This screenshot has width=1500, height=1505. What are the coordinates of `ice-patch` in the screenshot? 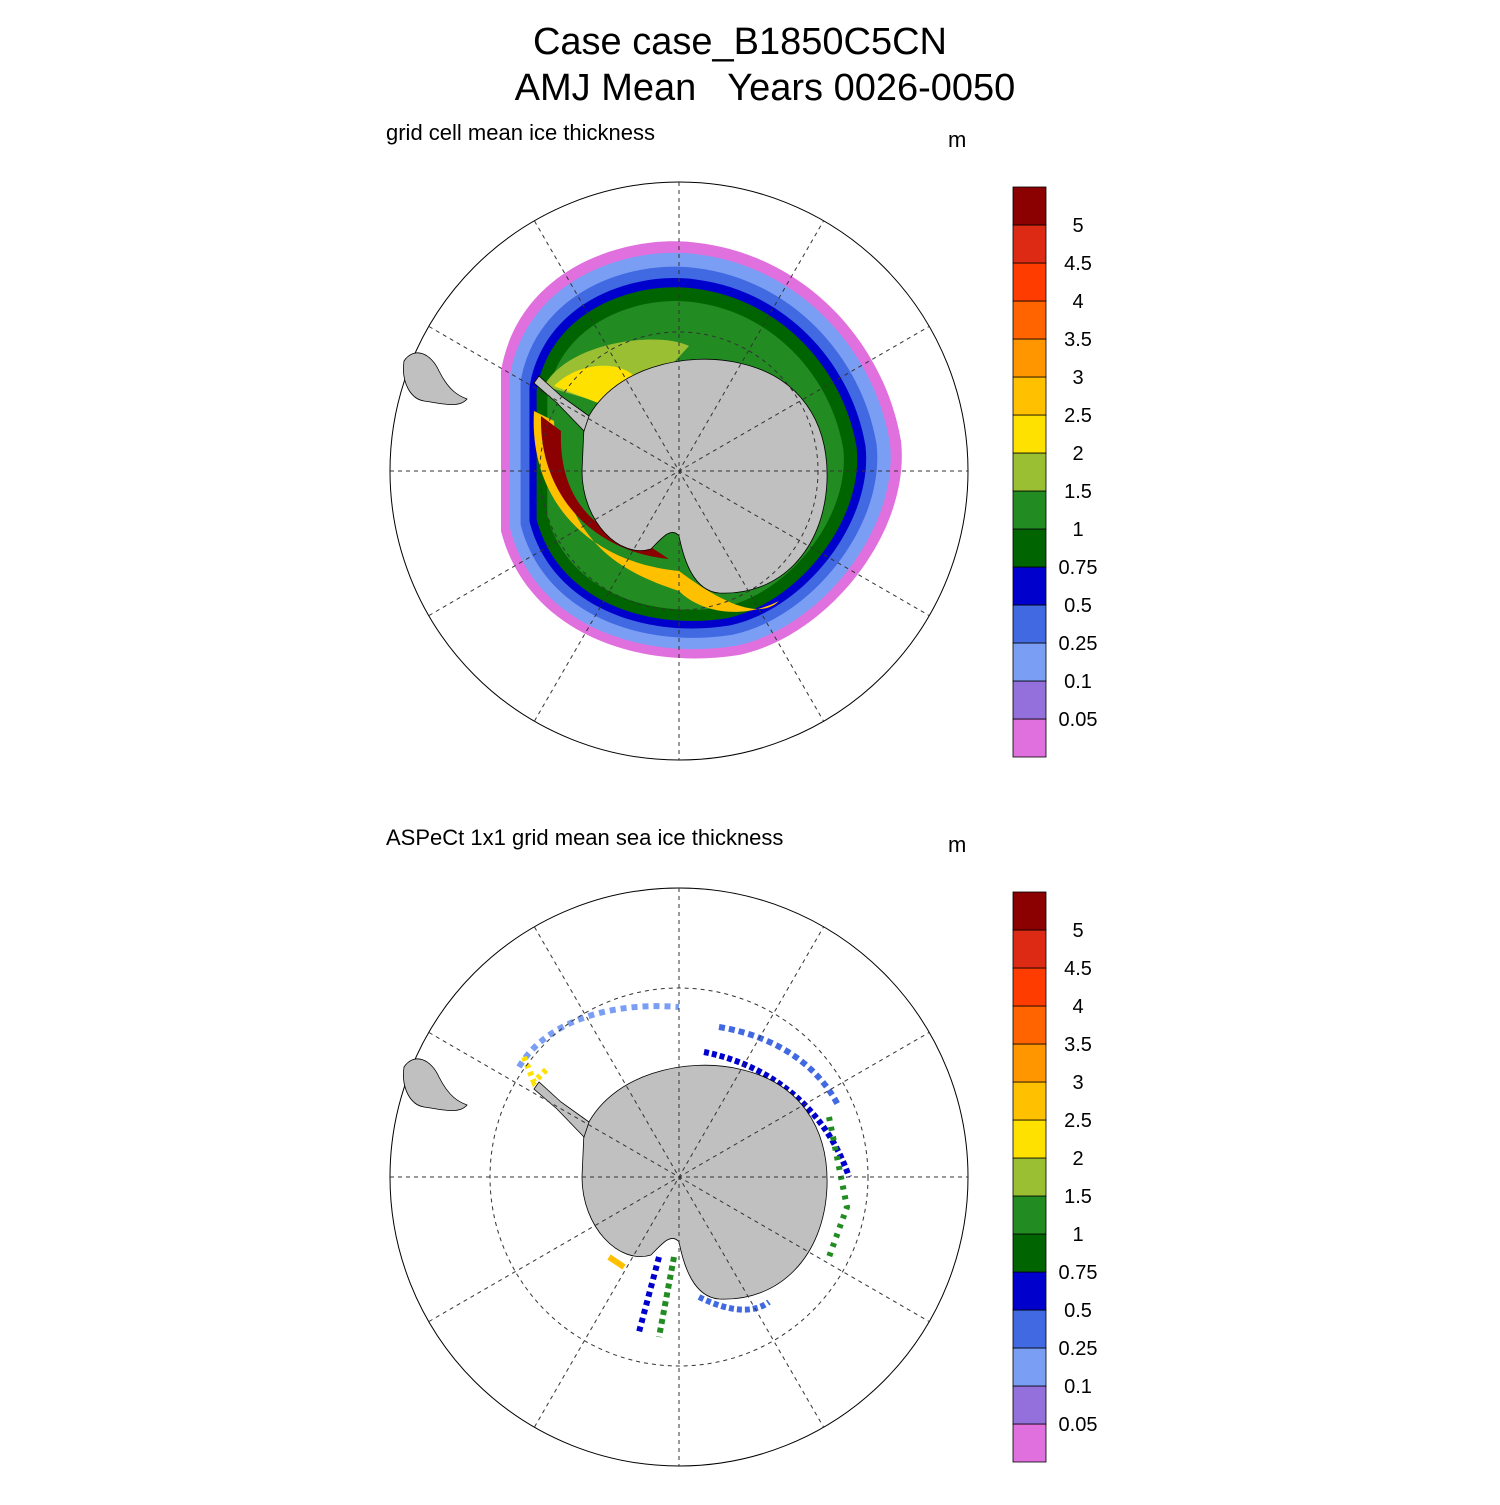 It's located at (656, 511).